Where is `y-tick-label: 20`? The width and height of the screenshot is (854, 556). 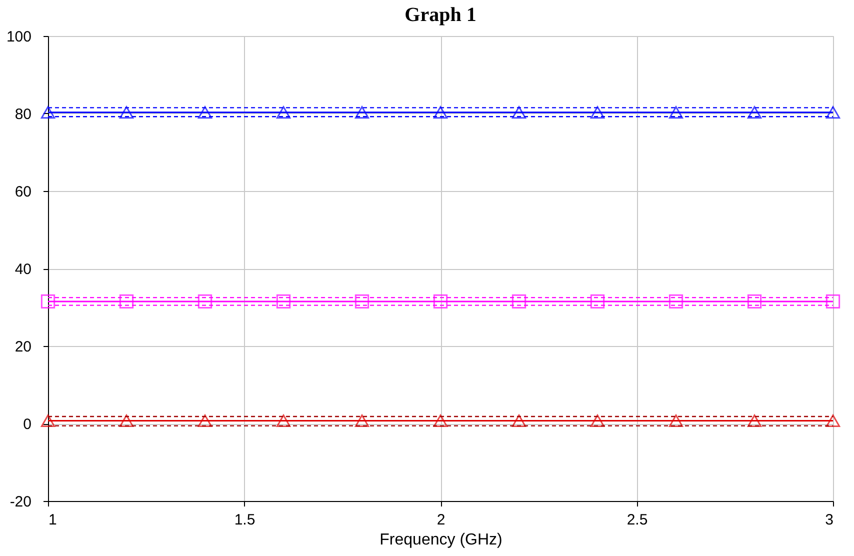
y-tick-label: 20 is located at coordinates (23, 347).